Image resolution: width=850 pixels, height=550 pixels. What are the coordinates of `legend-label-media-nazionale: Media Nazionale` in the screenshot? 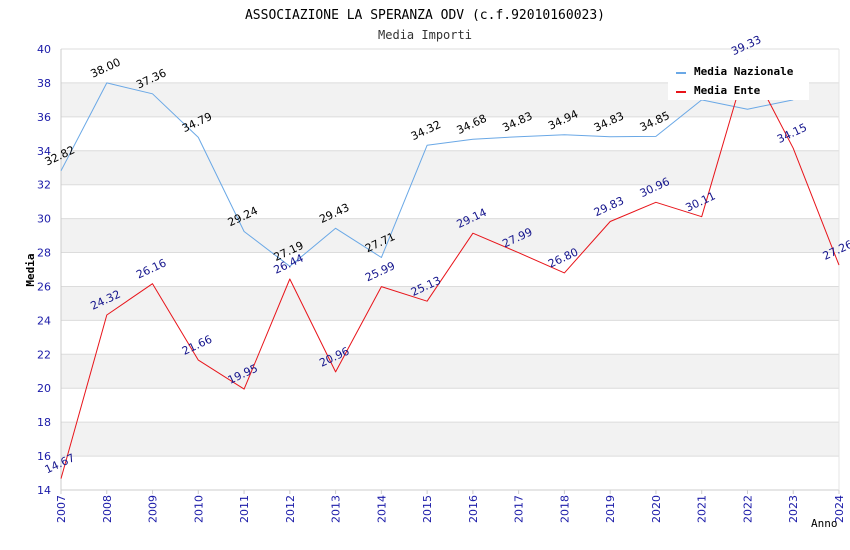 It's located at (744, 71).